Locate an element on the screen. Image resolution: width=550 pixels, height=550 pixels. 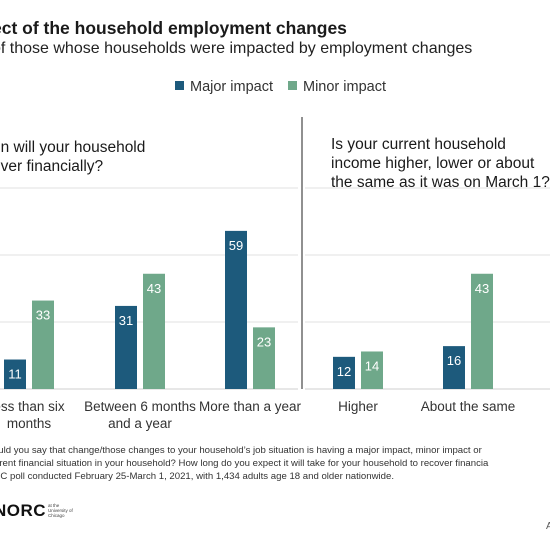
bar-value-label: 31 is located at coordinates (126, 320).